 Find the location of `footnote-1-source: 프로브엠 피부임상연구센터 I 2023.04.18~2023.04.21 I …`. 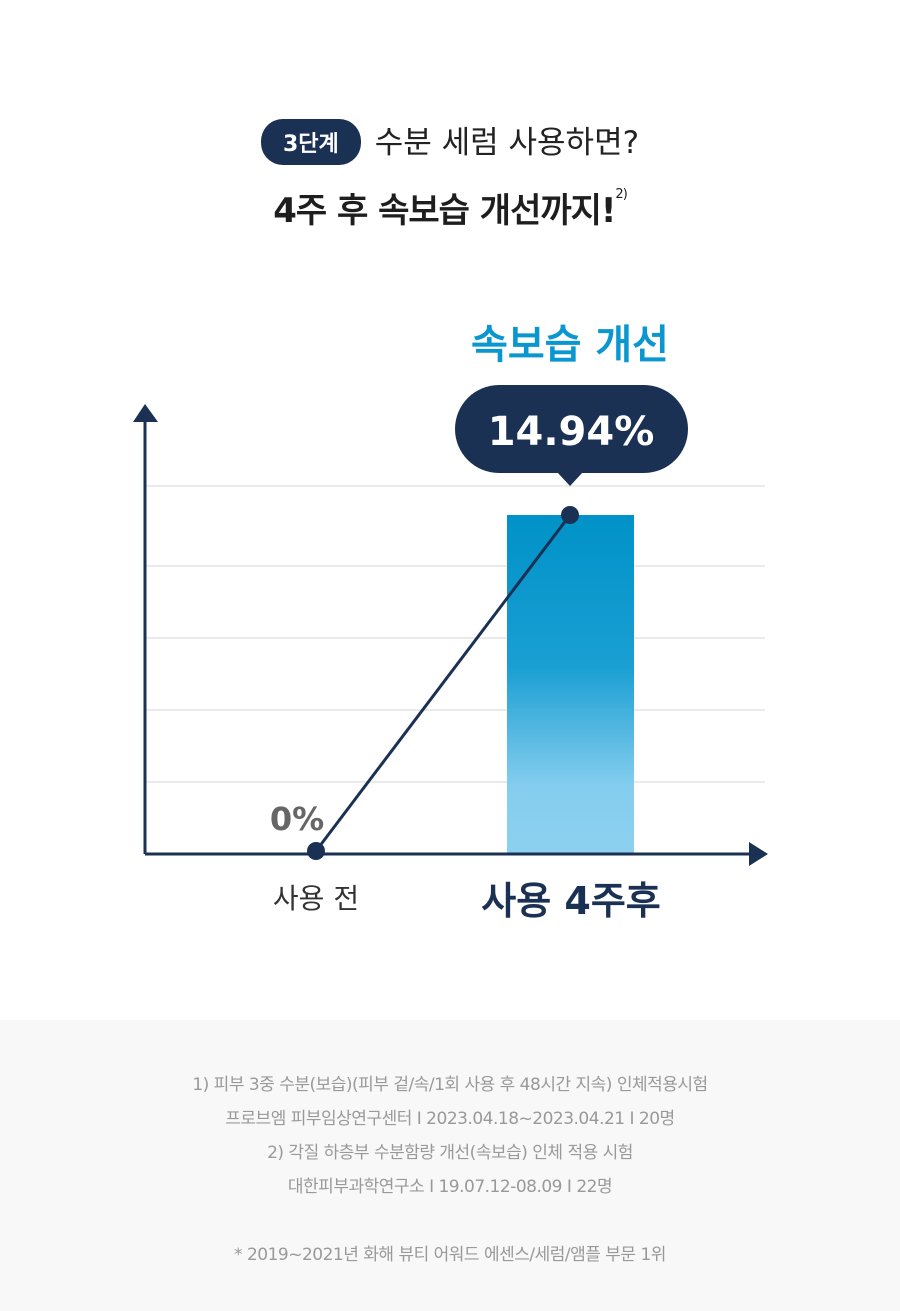

footnote-1-source: 프로브엠 피부임상연구센터 I 2023.04.18~2023.04.21 I … is located at coordinates (450, 1119).